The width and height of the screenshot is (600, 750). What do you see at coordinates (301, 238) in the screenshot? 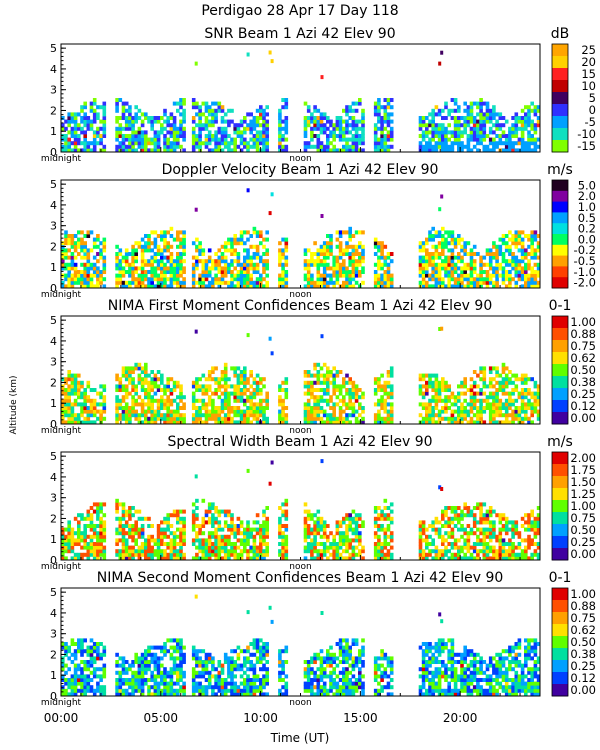
I see `heatmap-cells` at bounding box center [301, 238].